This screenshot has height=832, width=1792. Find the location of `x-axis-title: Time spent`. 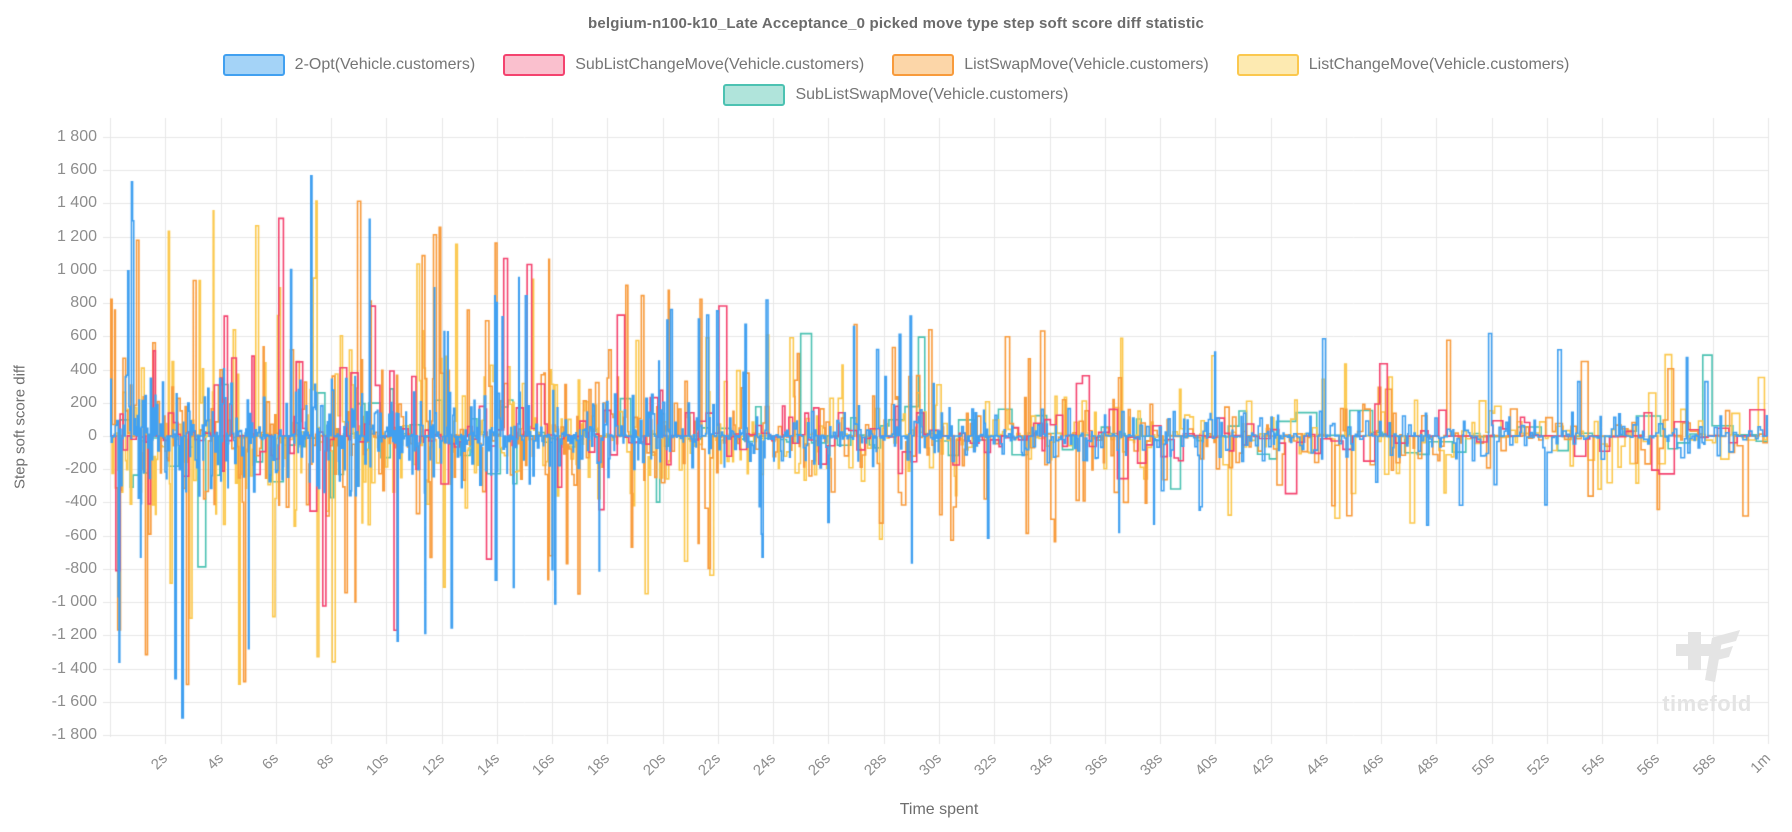

x-axis-title: Time spent is located at coordinates (939, 809).